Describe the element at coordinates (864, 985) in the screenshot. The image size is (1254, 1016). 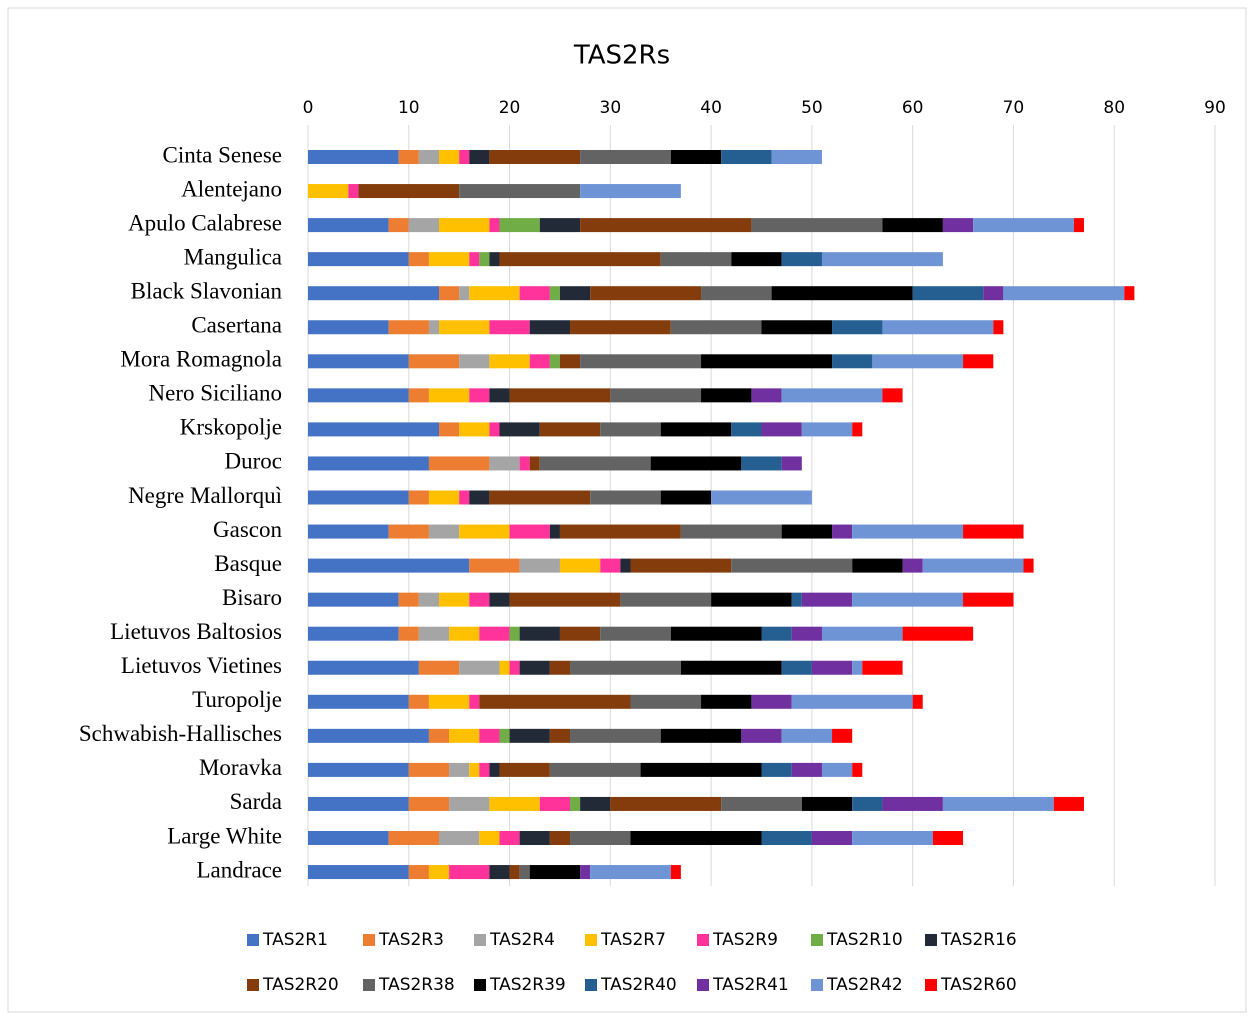
I see `legend-label: TAS2R42` at that location.